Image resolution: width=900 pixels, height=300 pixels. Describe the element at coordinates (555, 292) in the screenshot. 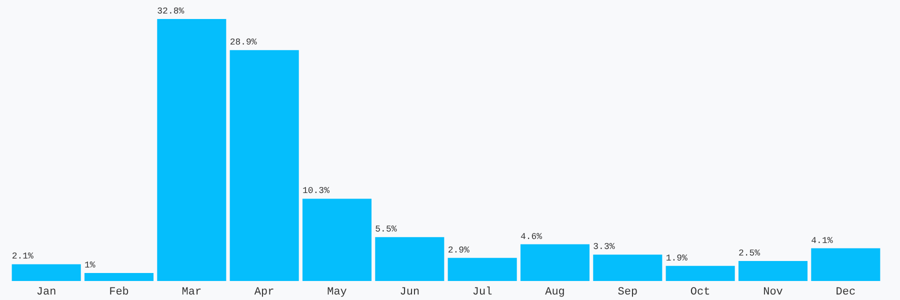

I see `x-tick-label: Aug` at that location.